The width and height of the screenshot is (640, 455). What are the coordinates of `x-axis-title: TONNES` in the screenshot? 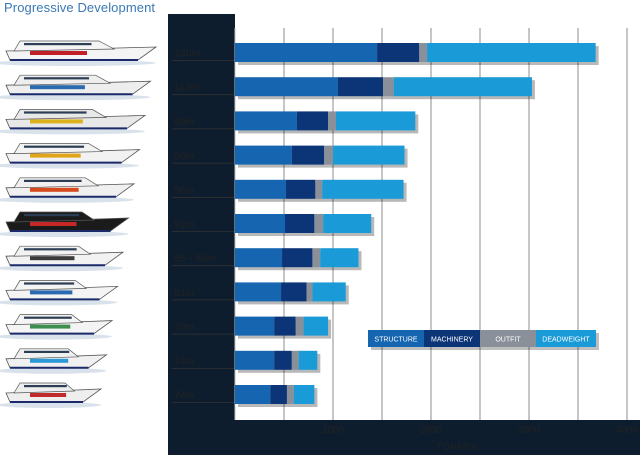 It's located at (457, 447).